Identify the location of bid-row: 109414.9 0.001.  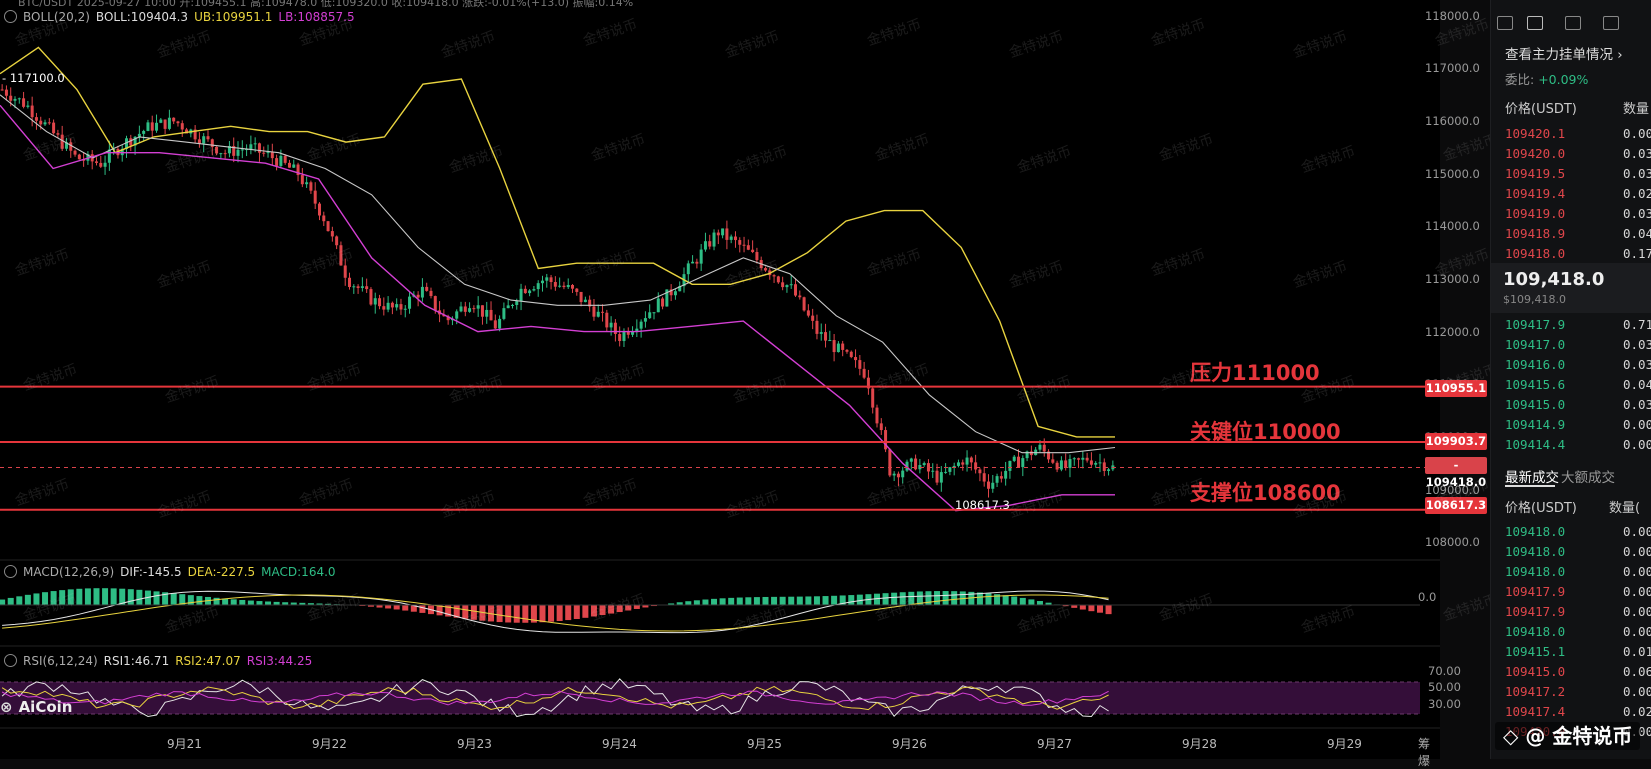
(1578, 425).